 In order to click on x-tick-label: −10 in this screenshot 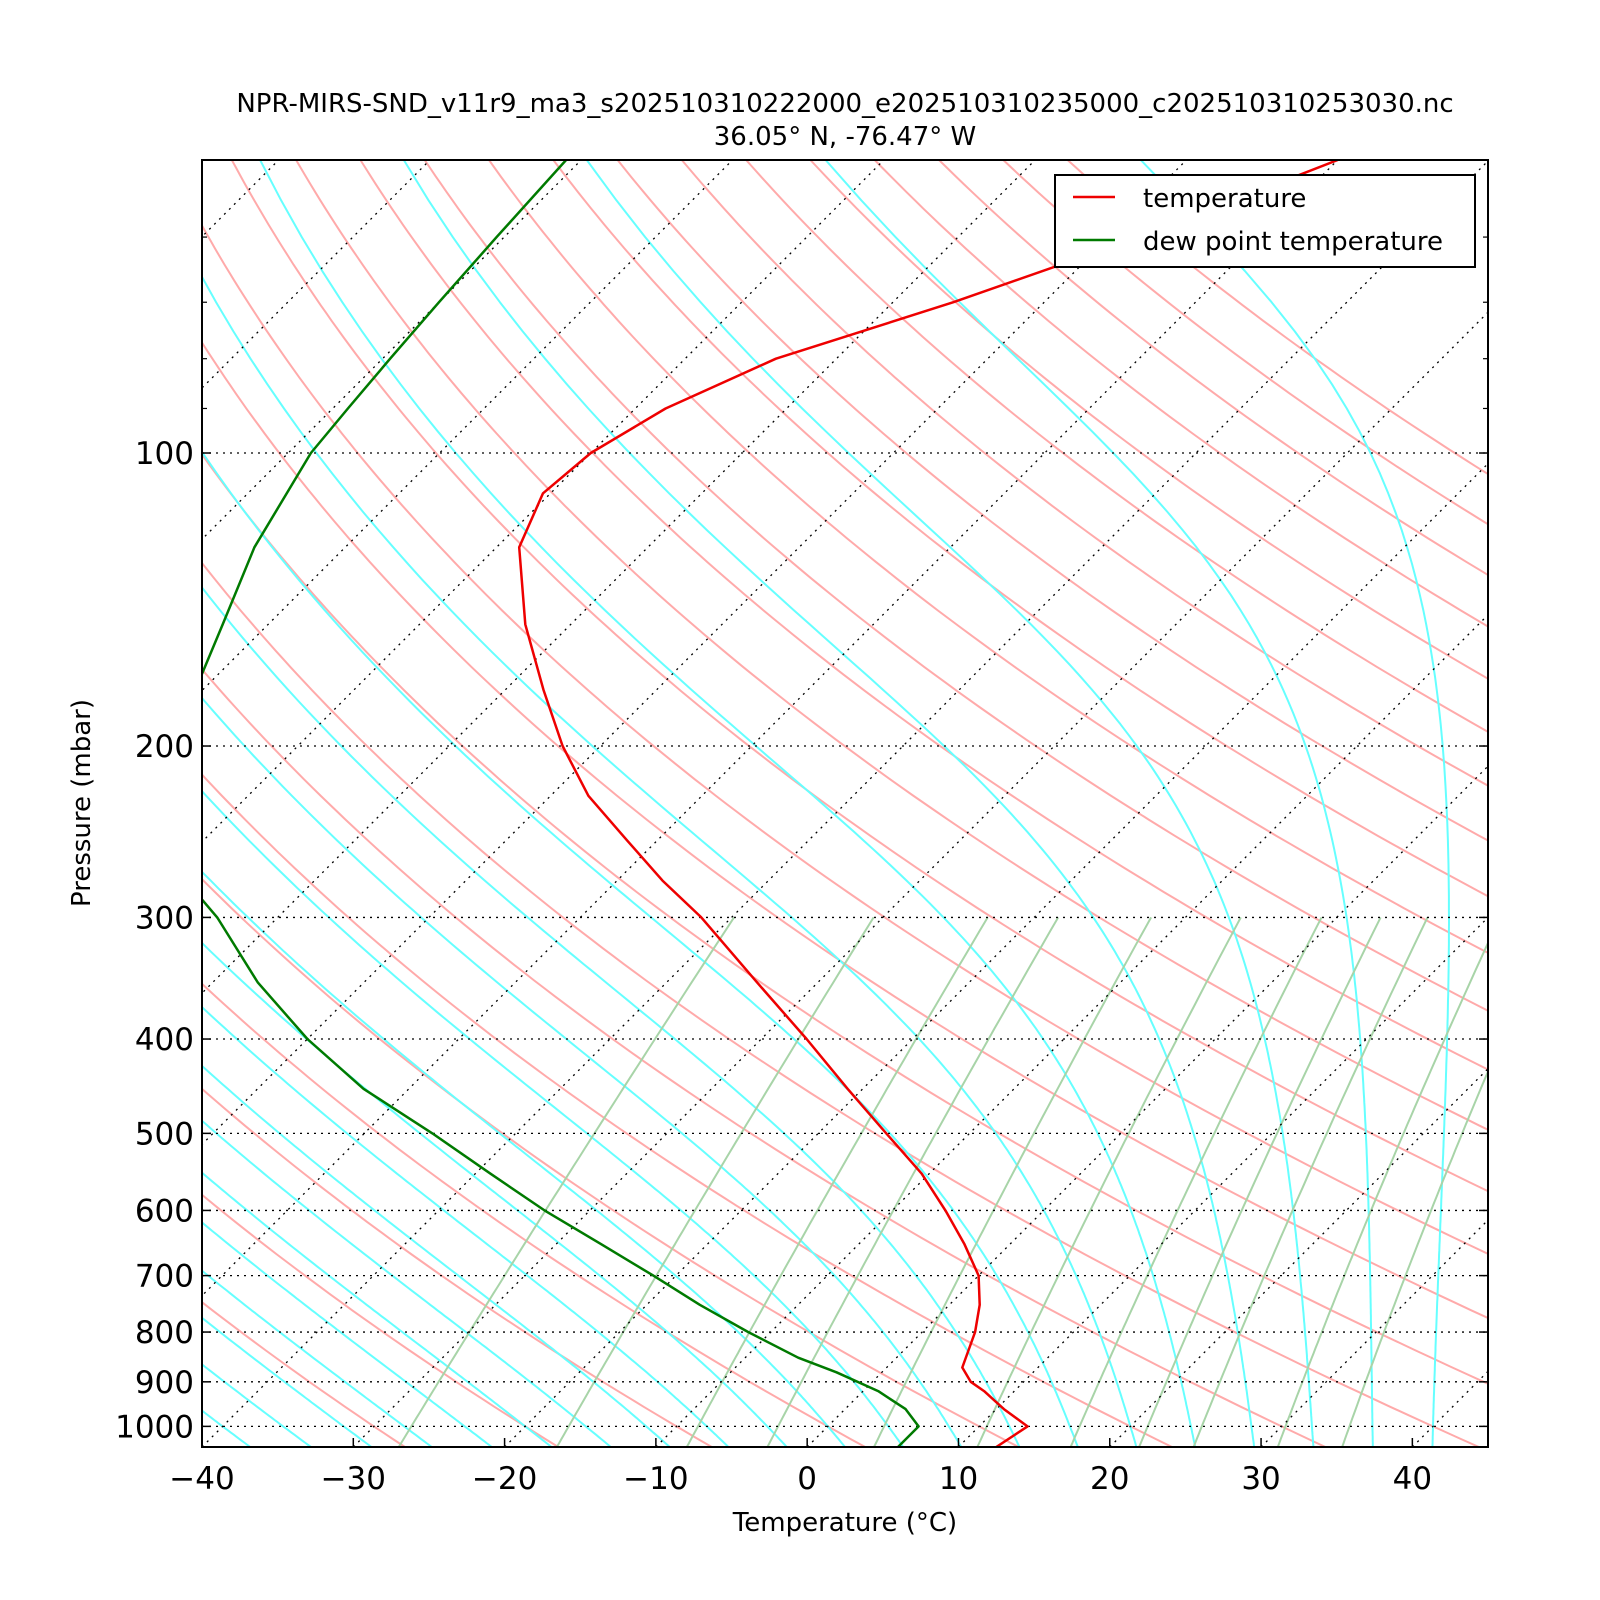, I will do `click(655, 1479)`.